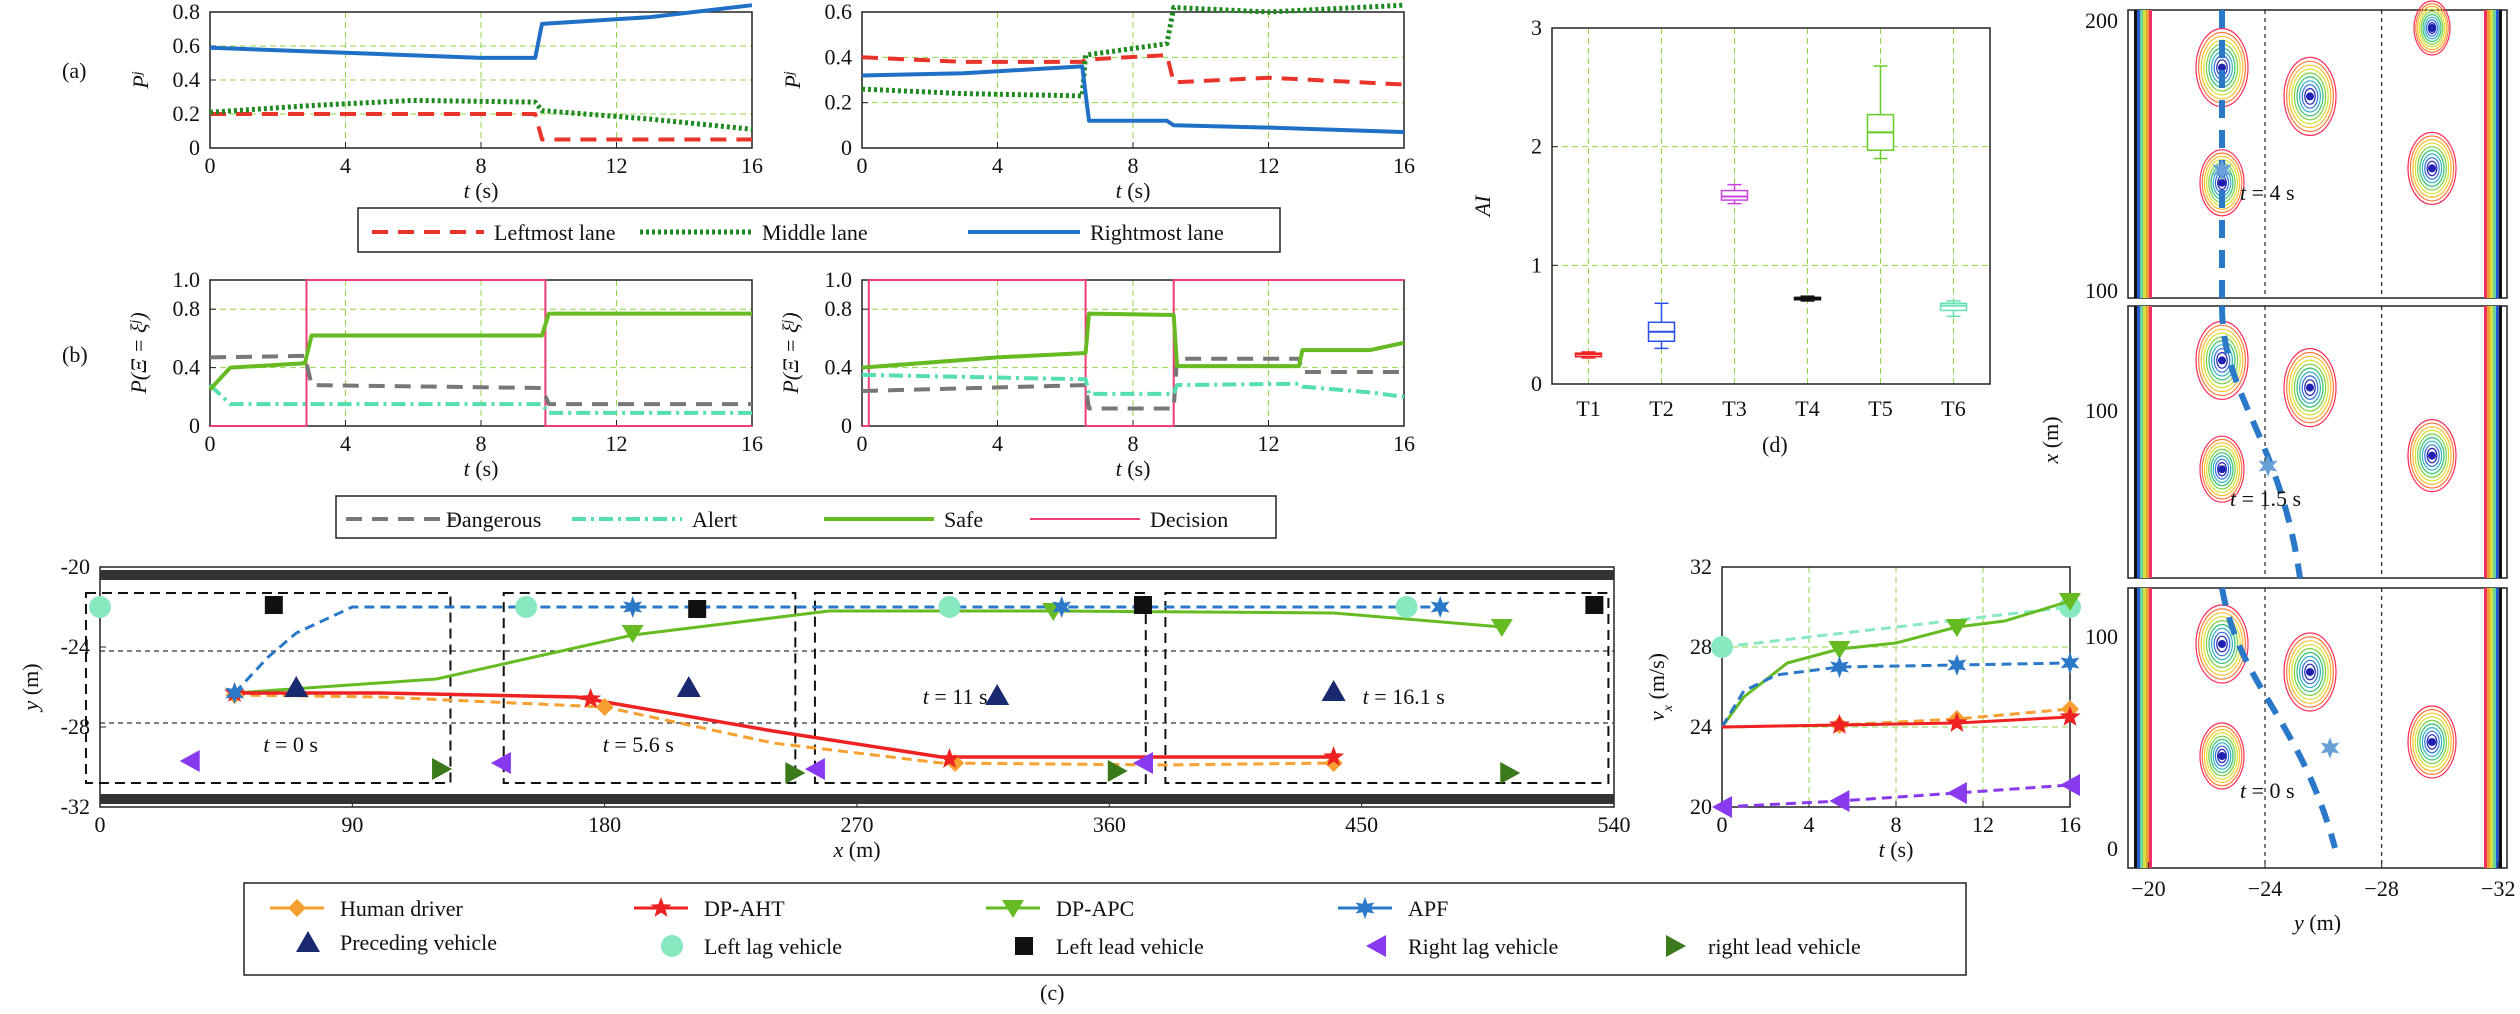 This screenshot has width=2520, height=1014. Describe the element at coordinates (2101, 290) in the screenshot. I see `y-tick-label: 100` at that location.